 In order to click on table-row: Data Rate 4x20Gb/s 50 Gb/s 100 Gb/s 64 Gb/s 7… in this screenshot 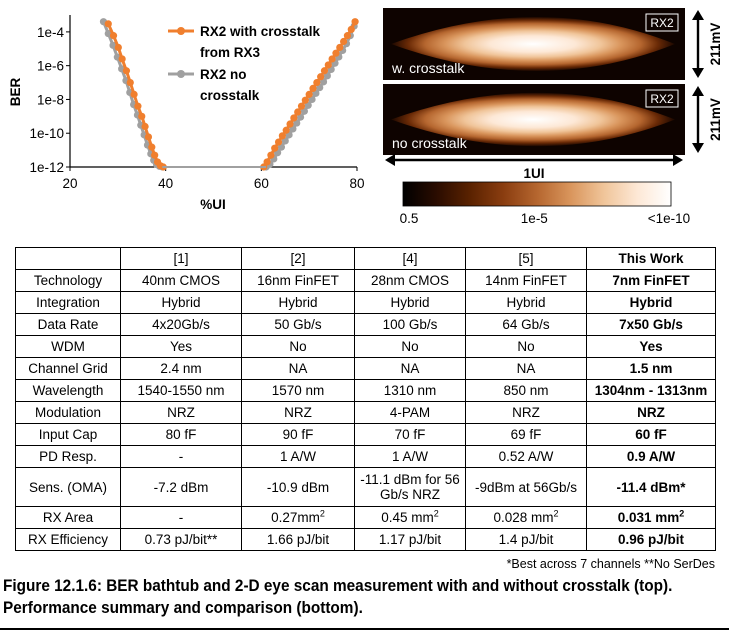, I will do `click(365, 324)`.